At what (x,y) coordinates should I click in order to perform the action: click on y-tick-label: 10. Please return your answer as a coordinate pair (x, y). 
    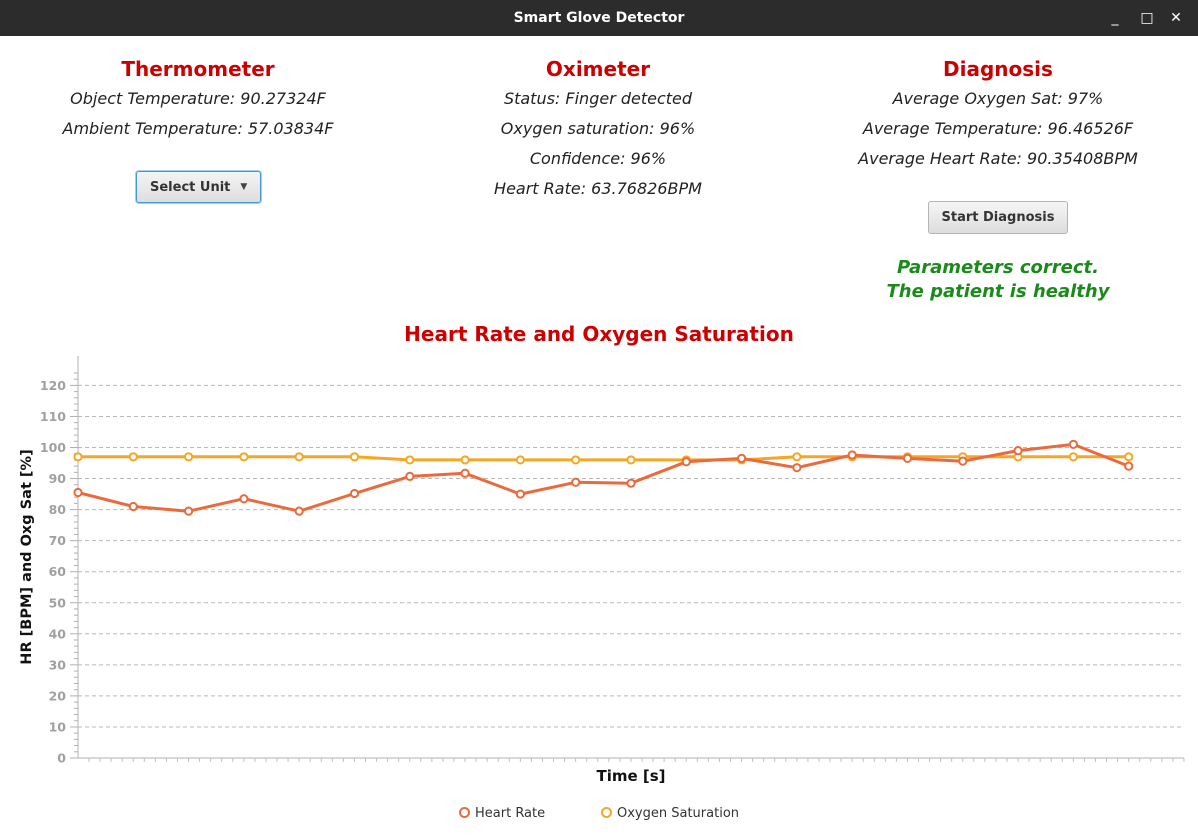
    Looking at the image, I should click on (58, 726).